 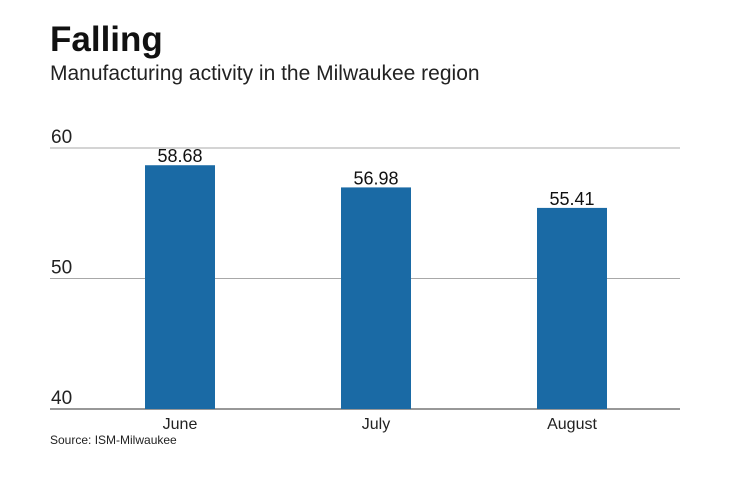 I want to click on x-axis-categories: June July August, so click(x=380, y=424).